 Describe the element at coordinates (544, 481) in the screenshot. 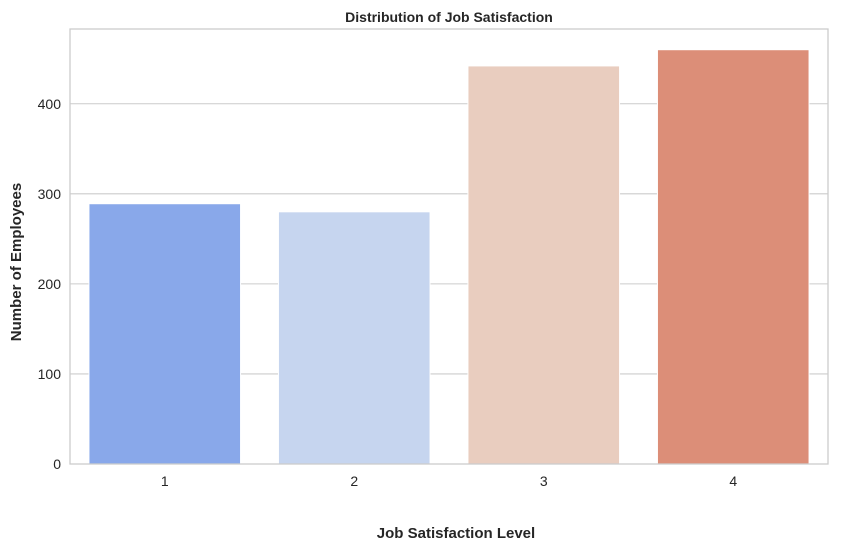

I see `x-tick-label: 3` at that location.